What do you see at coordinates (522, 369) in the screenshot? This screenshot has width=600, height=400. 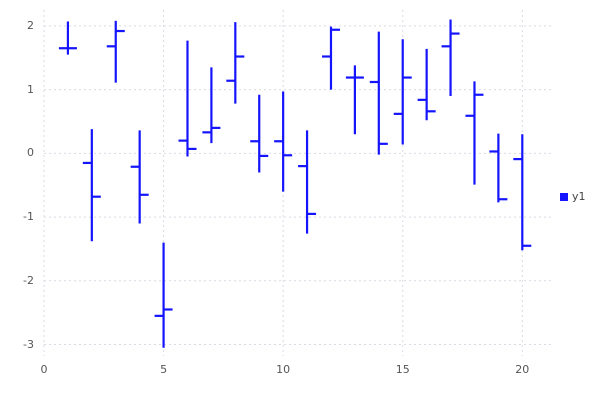 I see `x-tick-label: 20` at bounding box center [522, 369].